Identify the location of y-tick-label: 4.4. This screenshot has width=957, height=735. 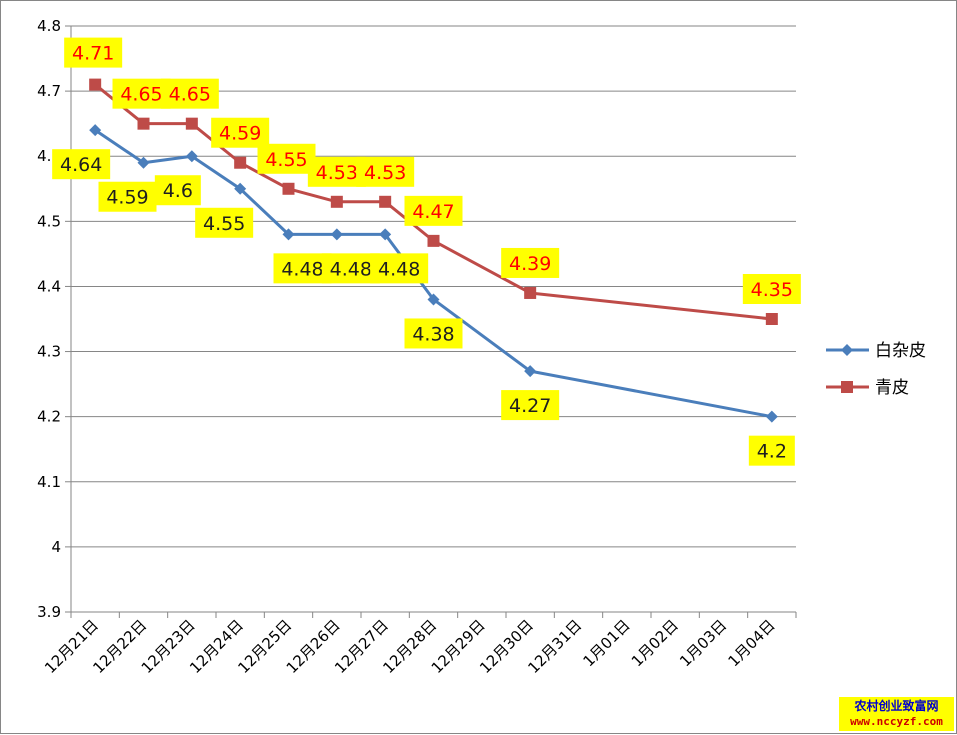
(49, 286).